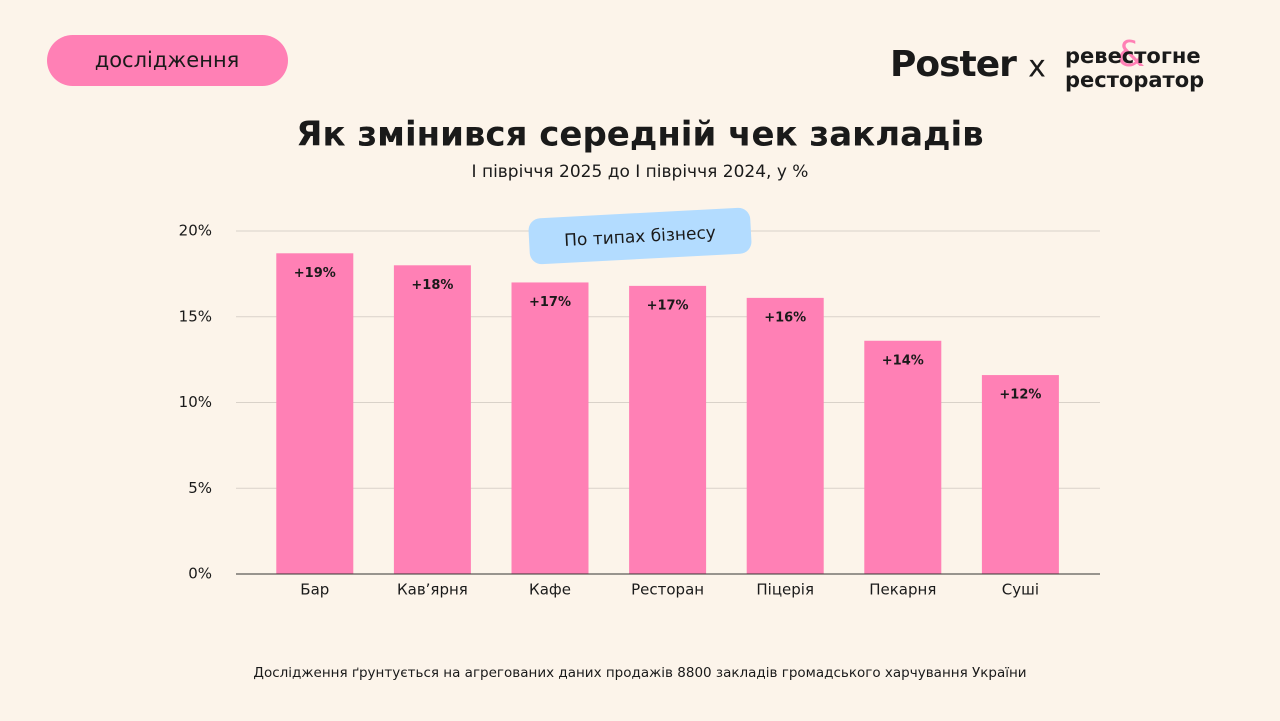  I want to click on partner-mark: &, so click(1131, 54).